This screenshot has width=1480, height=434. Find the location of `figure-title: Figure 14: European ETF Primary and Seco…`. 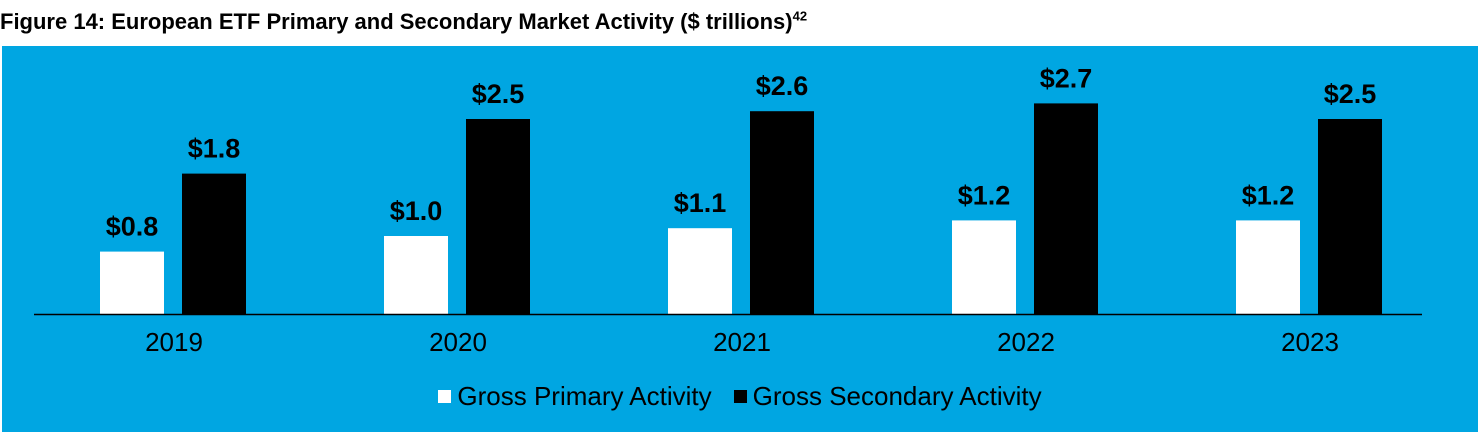

figure-title: Figure 14: European ETF Primary and Seco… is located at coordinates (403, 22).